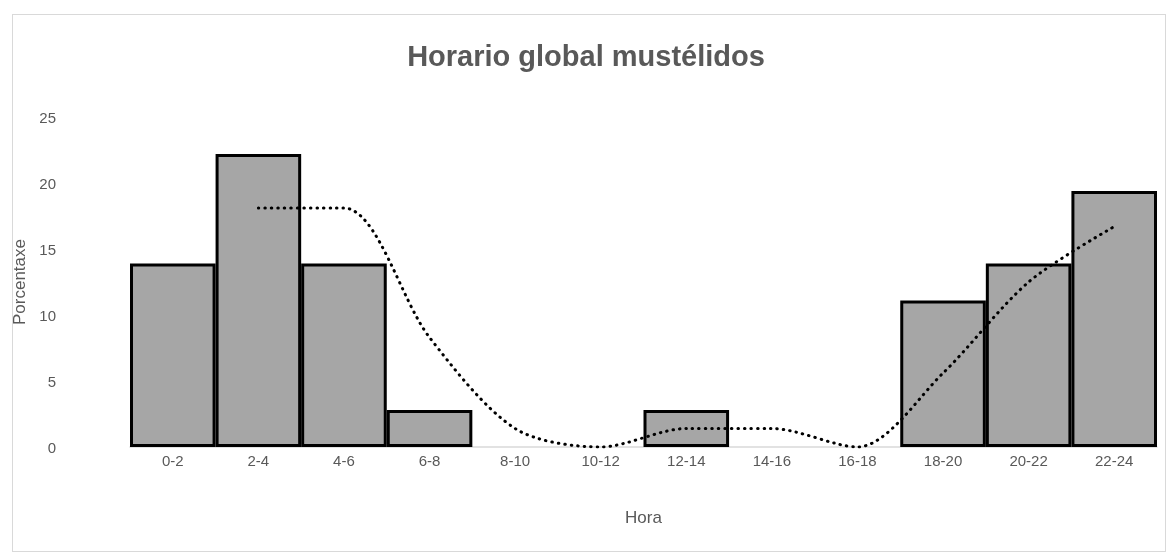 The height and width of the screenshot is (556, 1172). I want to click on x-tick-label: 18-20, so click(943, 460).